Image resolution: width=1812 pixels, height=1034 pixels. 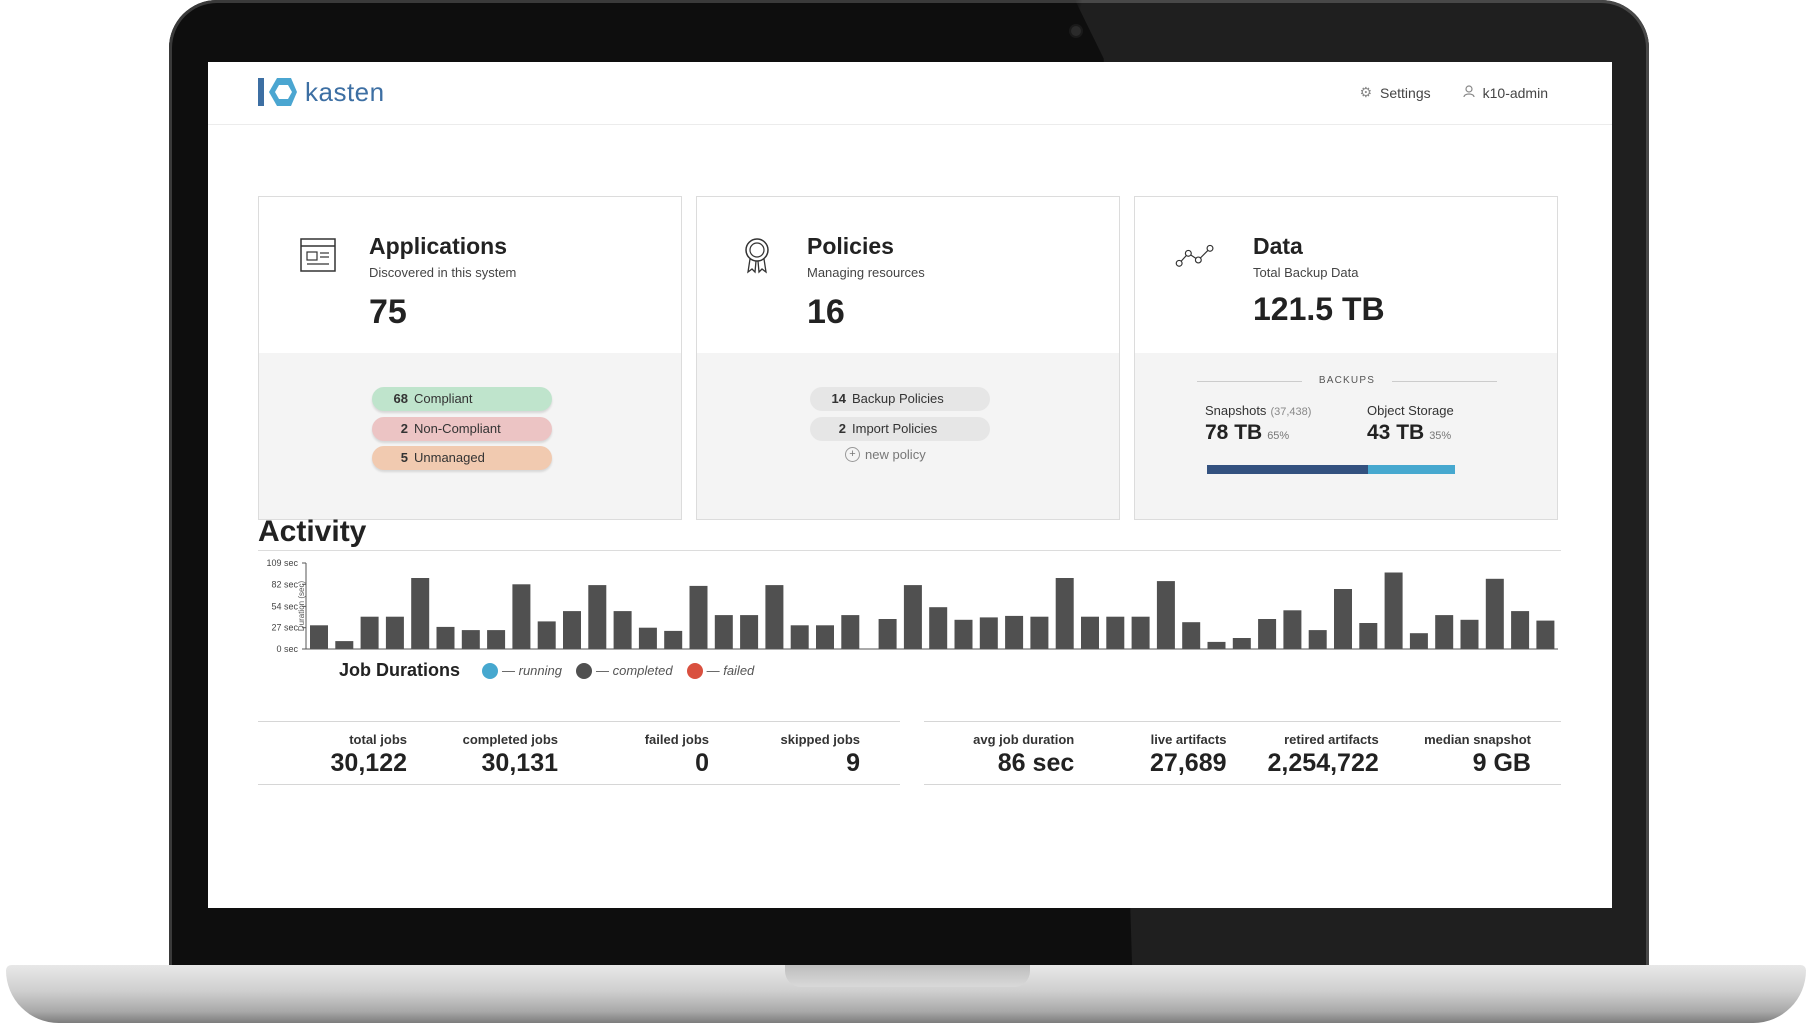 I want to click on unmanaged-pill: 5 Unmanaged, so click(x=462, y=458).